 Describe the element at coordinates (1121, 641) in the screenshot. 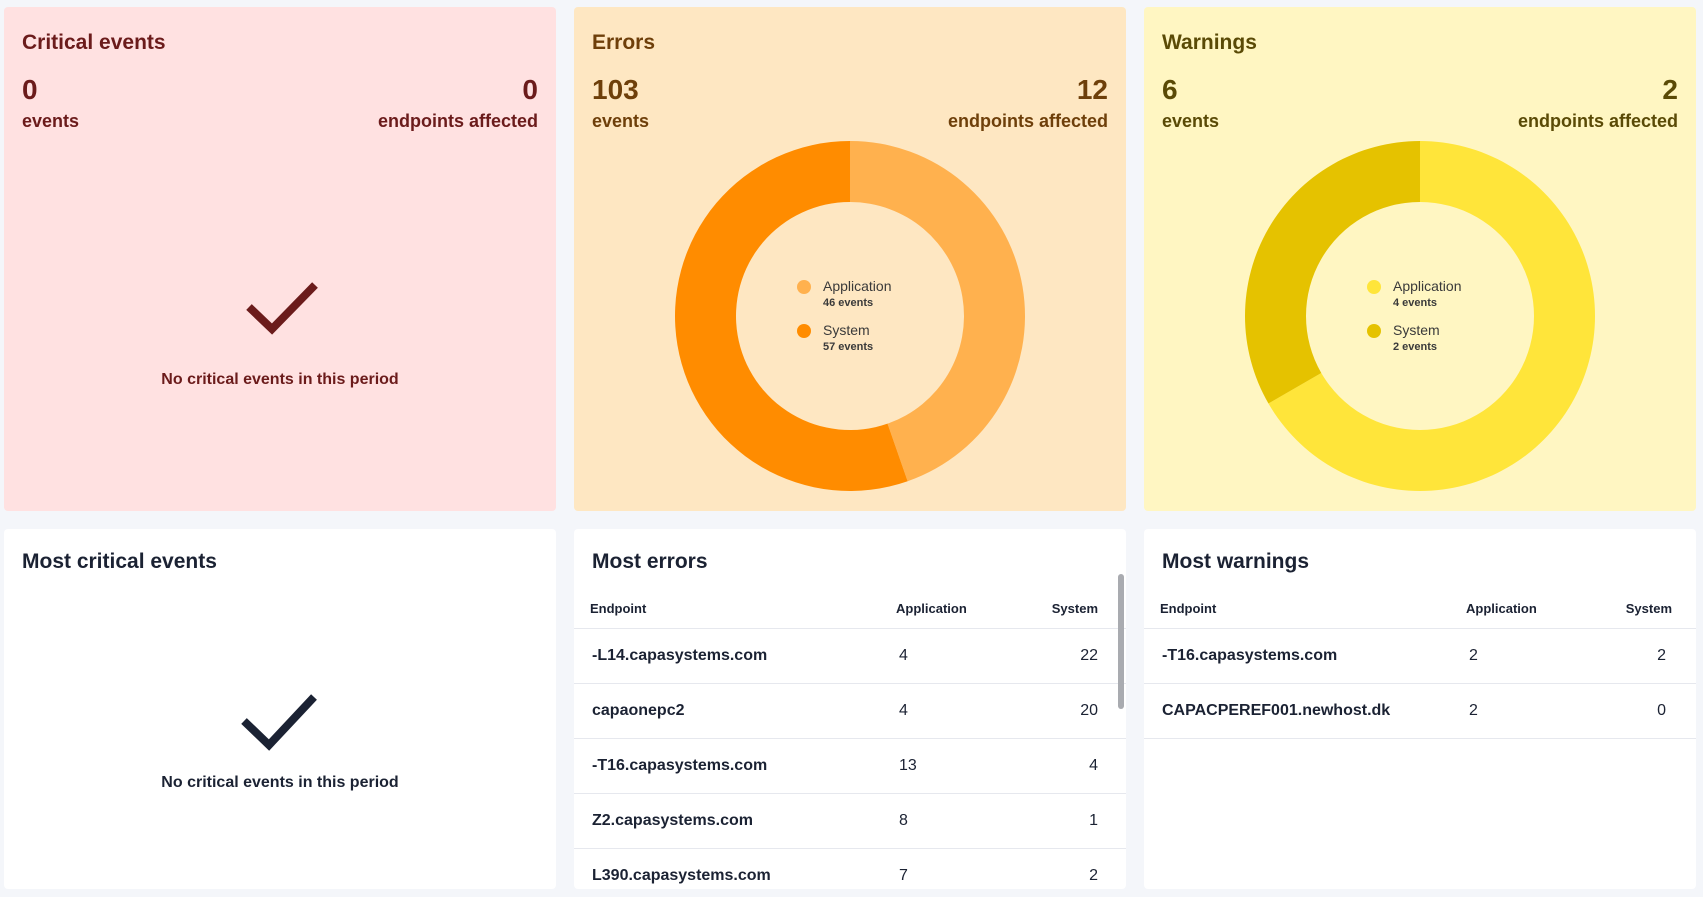

I see `scrollbar` at that location.